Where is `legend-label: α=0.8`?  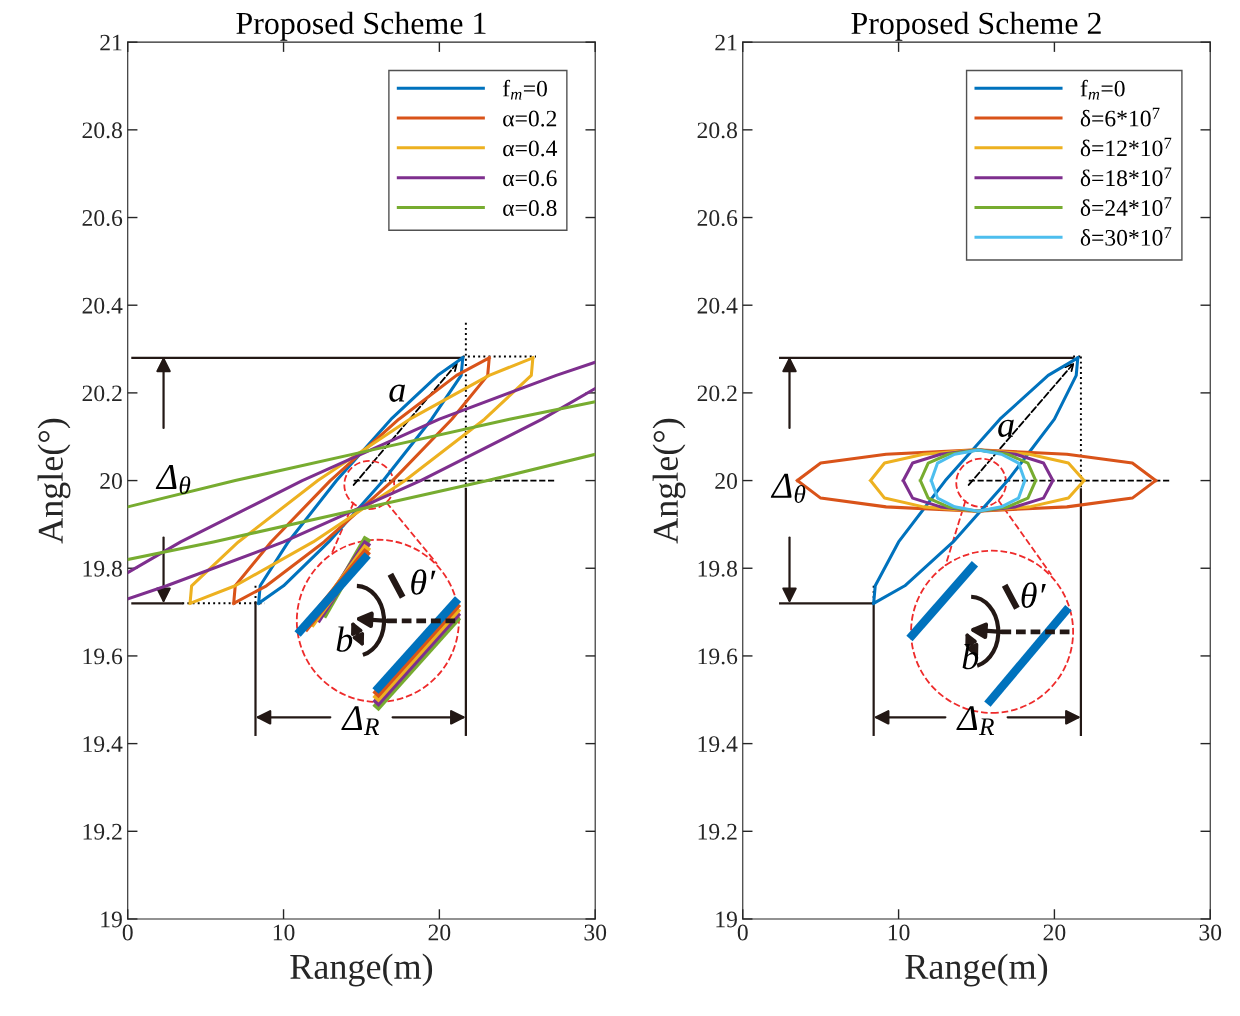
legend-label: α=0.8 is located at coordinates (530, 208).